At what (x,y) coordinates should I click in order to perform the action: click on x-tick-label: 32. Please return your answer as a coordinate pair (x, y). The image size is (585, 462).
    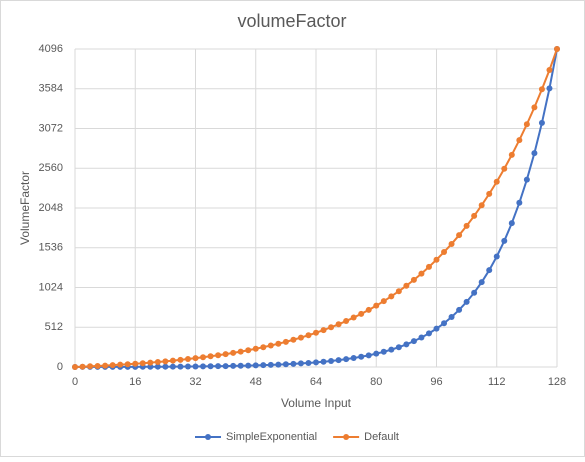
    Looking at the image, I should click on (195, 382).